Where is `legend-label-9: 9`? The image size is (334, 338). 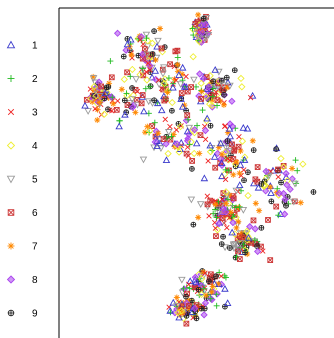 legend-label-9: 9 is located at coordinates (35, 314).